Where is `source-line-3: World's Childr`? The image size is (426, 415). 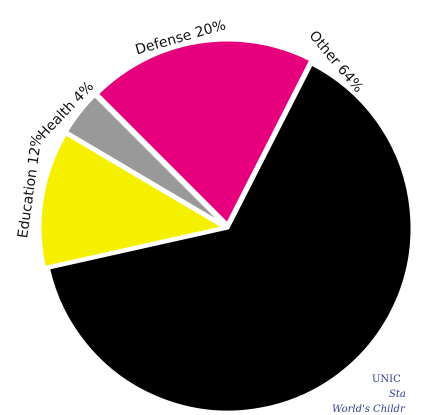 source-line-3: World's Childr is located at coordinates (369, 409).